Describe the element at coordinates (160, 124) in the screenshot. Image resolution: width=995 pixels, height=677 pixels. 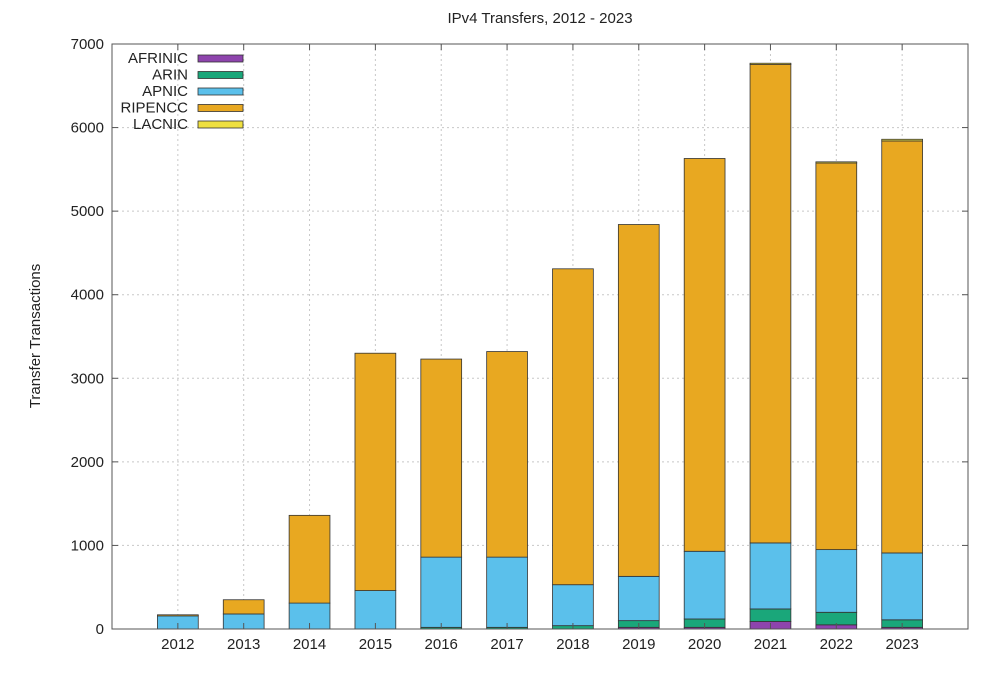
I see `legend-label: LACNIC` at that location.